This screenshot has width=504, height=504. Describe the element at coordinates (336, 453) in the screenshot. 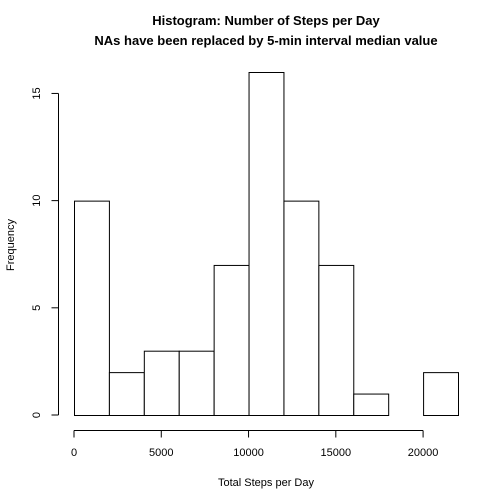

I see `x-tick-label: 15000` at that location.